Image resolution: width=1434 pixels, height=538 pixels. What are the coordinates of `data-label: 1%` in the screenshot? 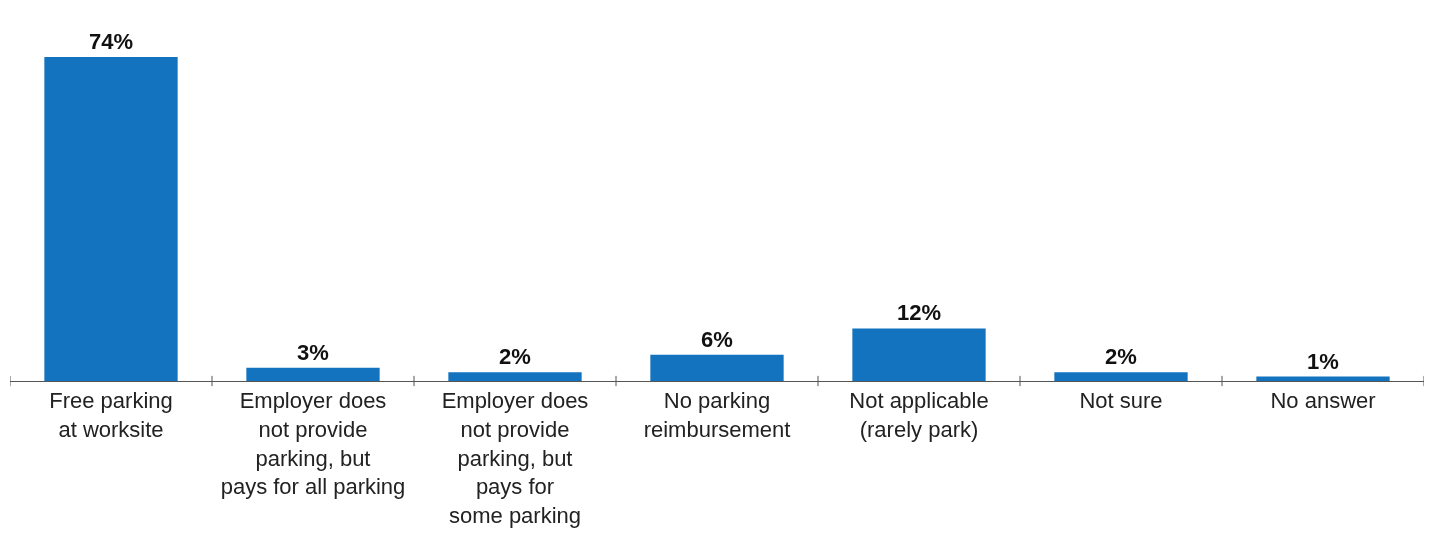 It's located at (1323, 361).